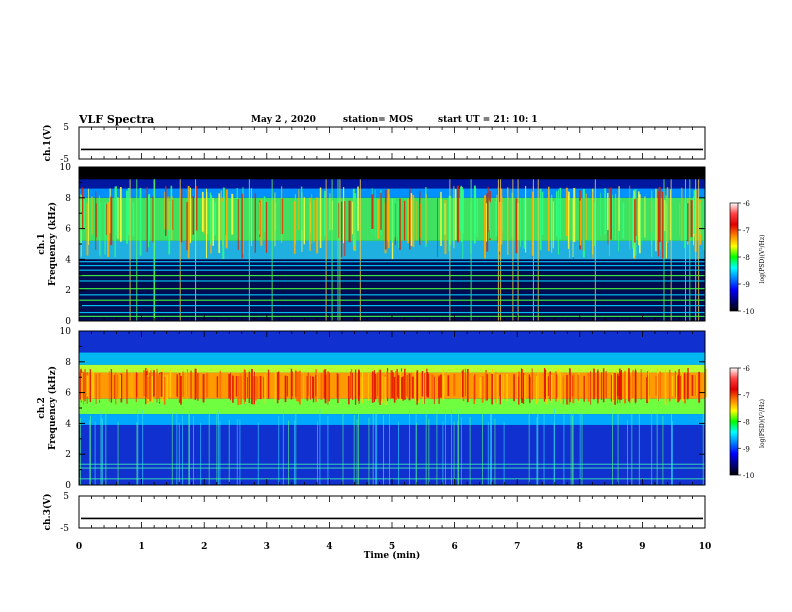  Describe the element at coordinates (374, 144) in the screenshot. I see `panel-ch1-waveform: 5 -5 ch.1(V)` at that location.